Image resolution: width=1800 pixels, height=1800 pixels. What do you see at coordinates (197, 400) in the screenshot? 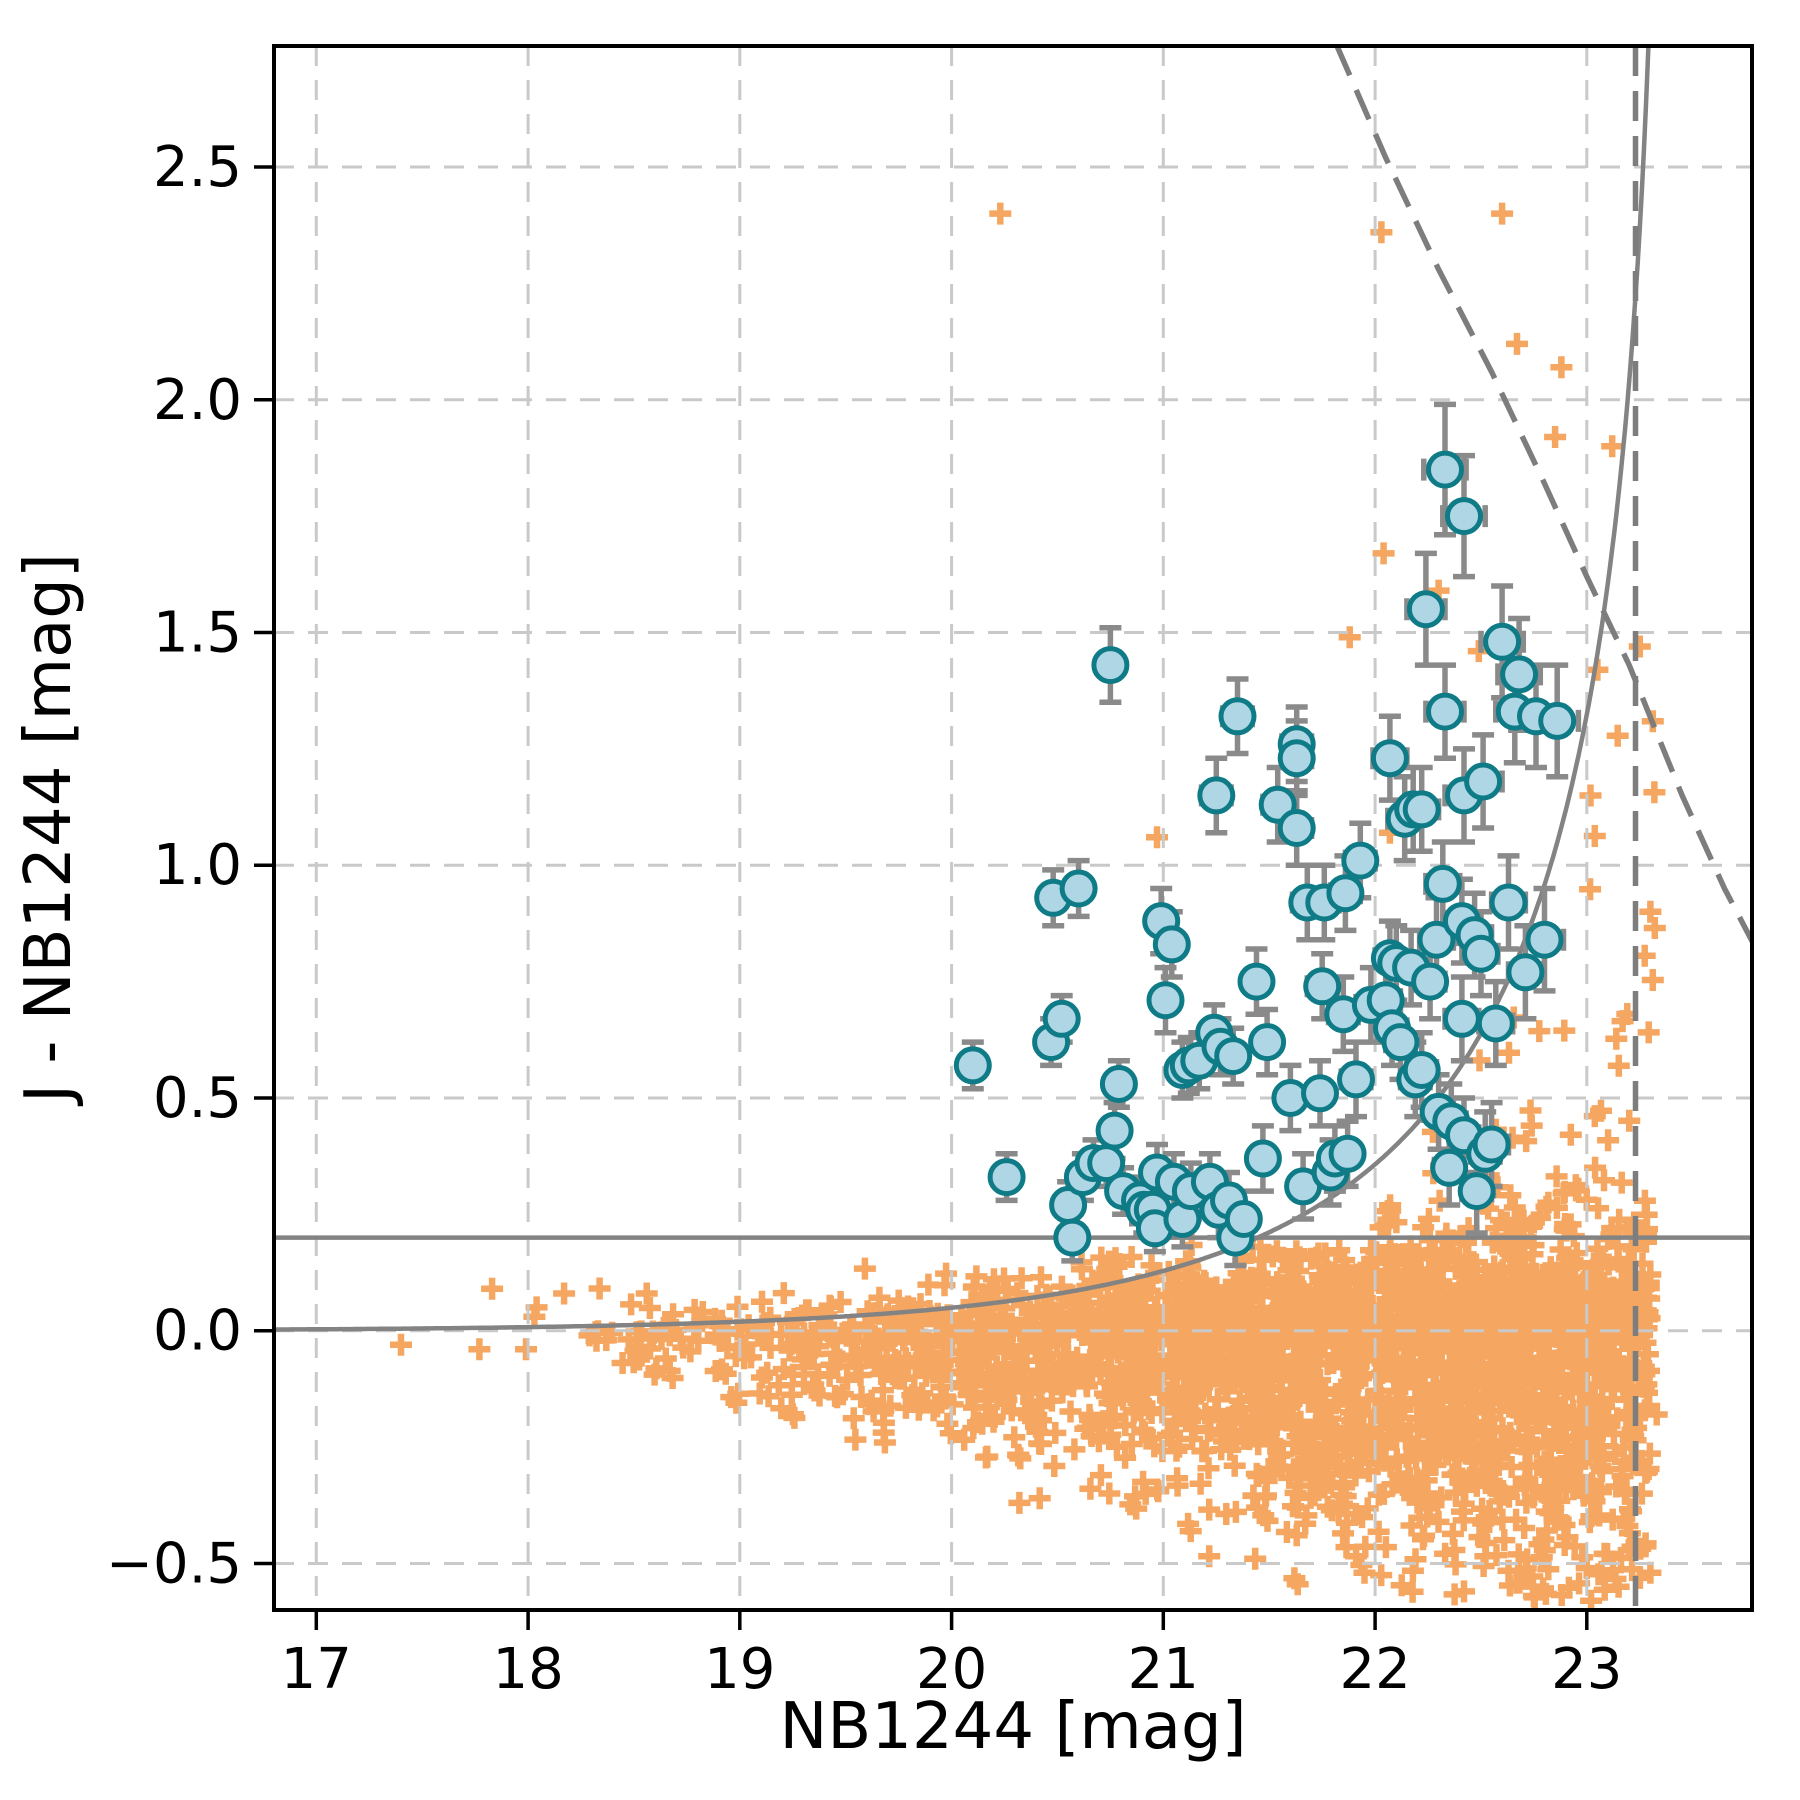
I see `y-tick-label: 2.0` at bounding box center [197, 400].